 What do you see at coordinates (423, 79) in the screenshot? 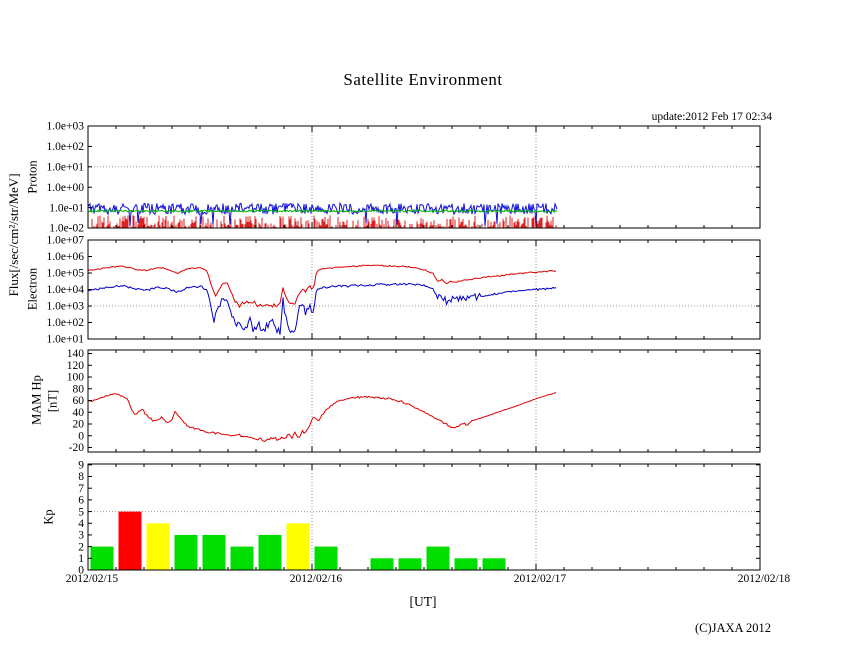
I see `page-title: Satellite Environment` at bounding box center [423, 79].